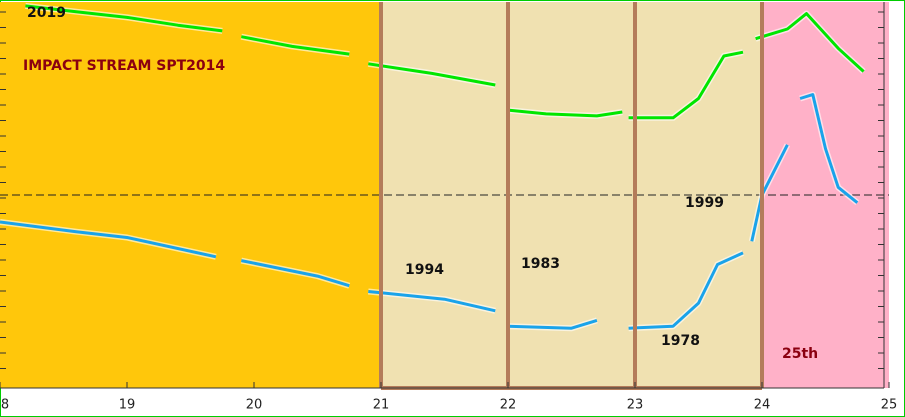 The height and width of the screenshot is (417, 905). I want to click on x-tick-label: 21, so click(381, 405).